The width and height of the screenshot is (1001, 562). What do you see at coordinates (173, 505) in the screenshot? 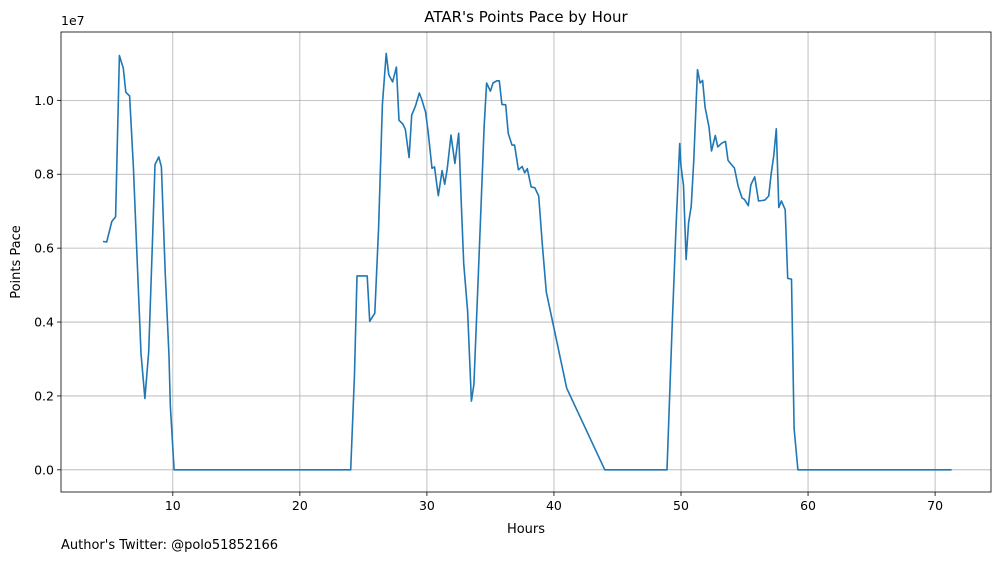
I see `x-tick-label: 10` at bounding box center [173, 505].